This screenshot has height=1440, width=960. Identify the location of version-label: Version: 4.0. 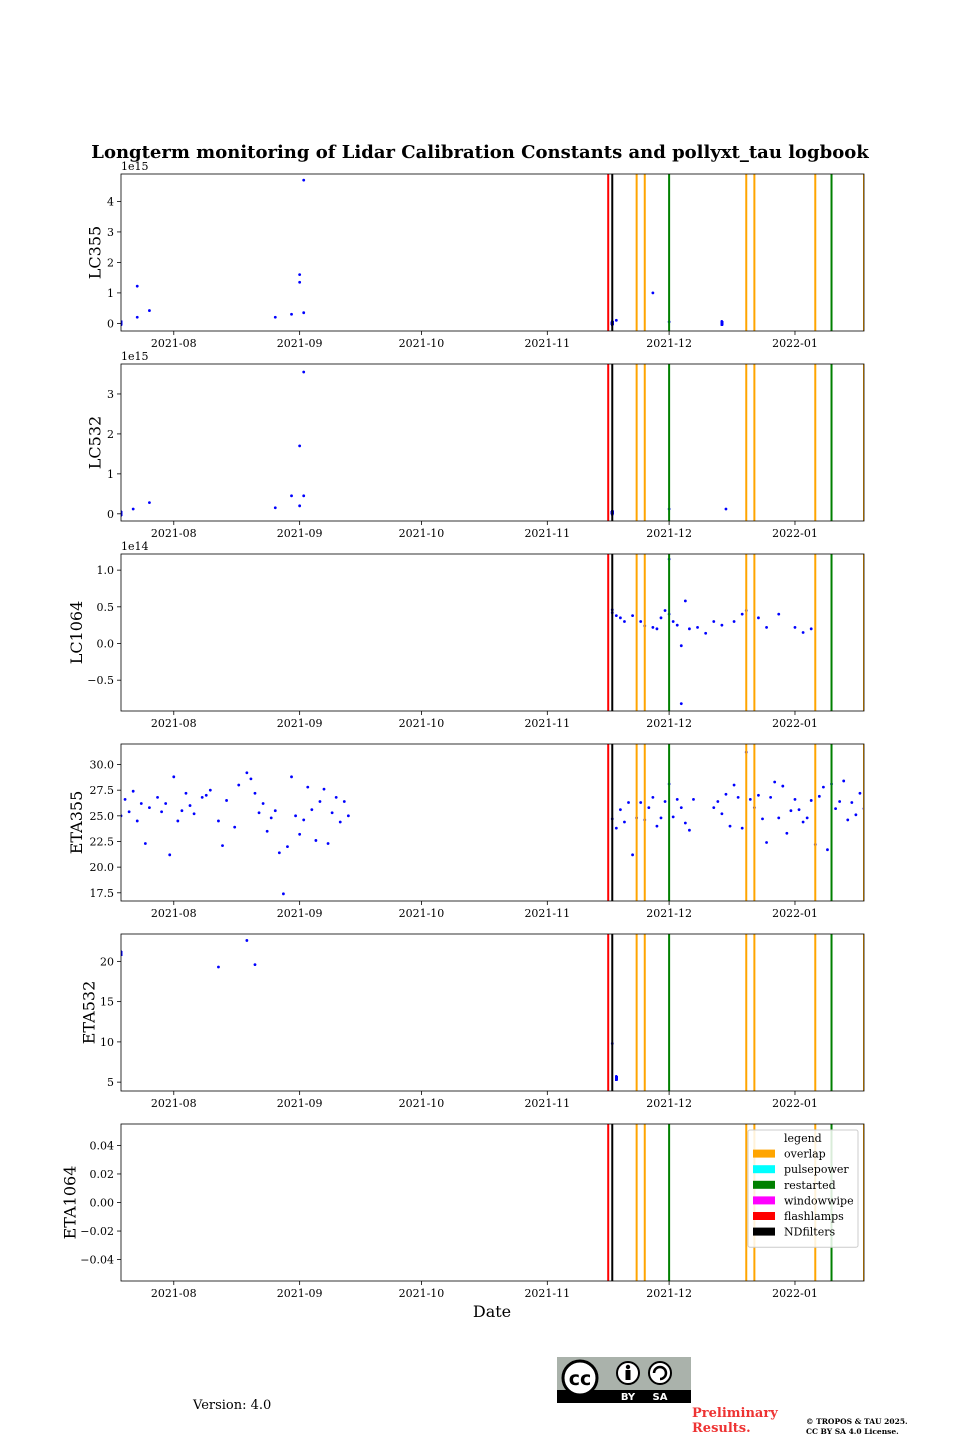
(232, 1405).